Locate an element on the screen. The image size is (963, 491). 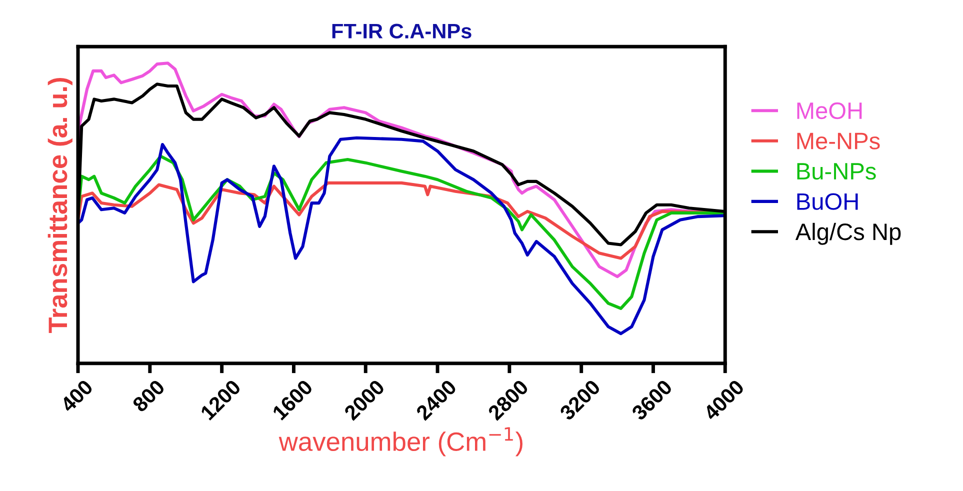
legend-label: Bu-NPs is located at coordinates (836, 171).